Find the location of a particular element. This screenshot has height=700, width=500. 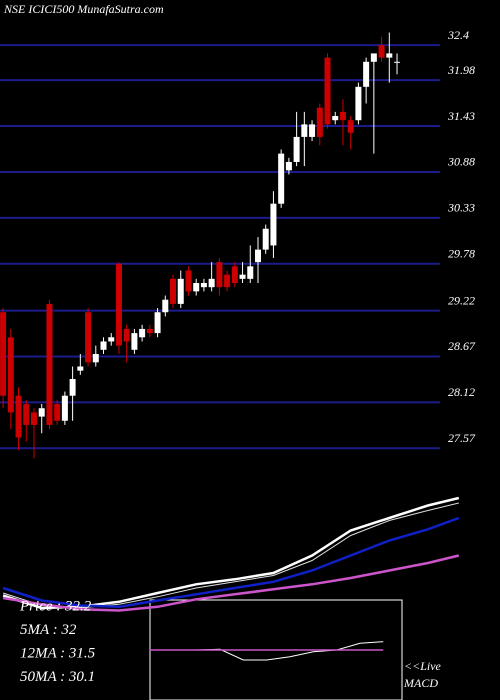

annotation: MACD is located at coordinates (420, 683).